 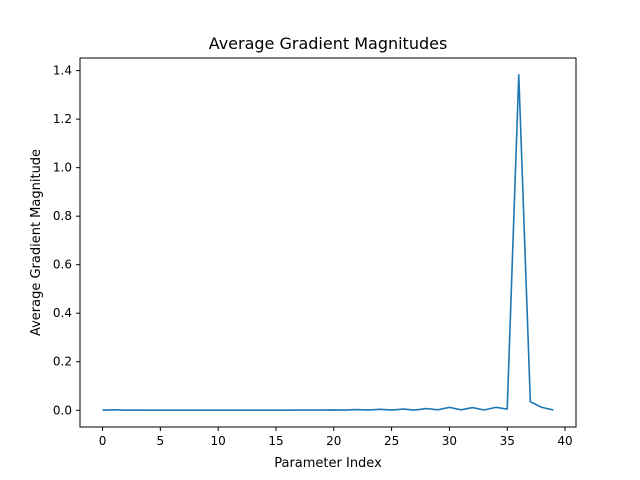 What do you see at coordinates (328, 43) in the screenshot?
I see `chart-title: Average Gradient Magnitudes` at bounding box center [328, 43].